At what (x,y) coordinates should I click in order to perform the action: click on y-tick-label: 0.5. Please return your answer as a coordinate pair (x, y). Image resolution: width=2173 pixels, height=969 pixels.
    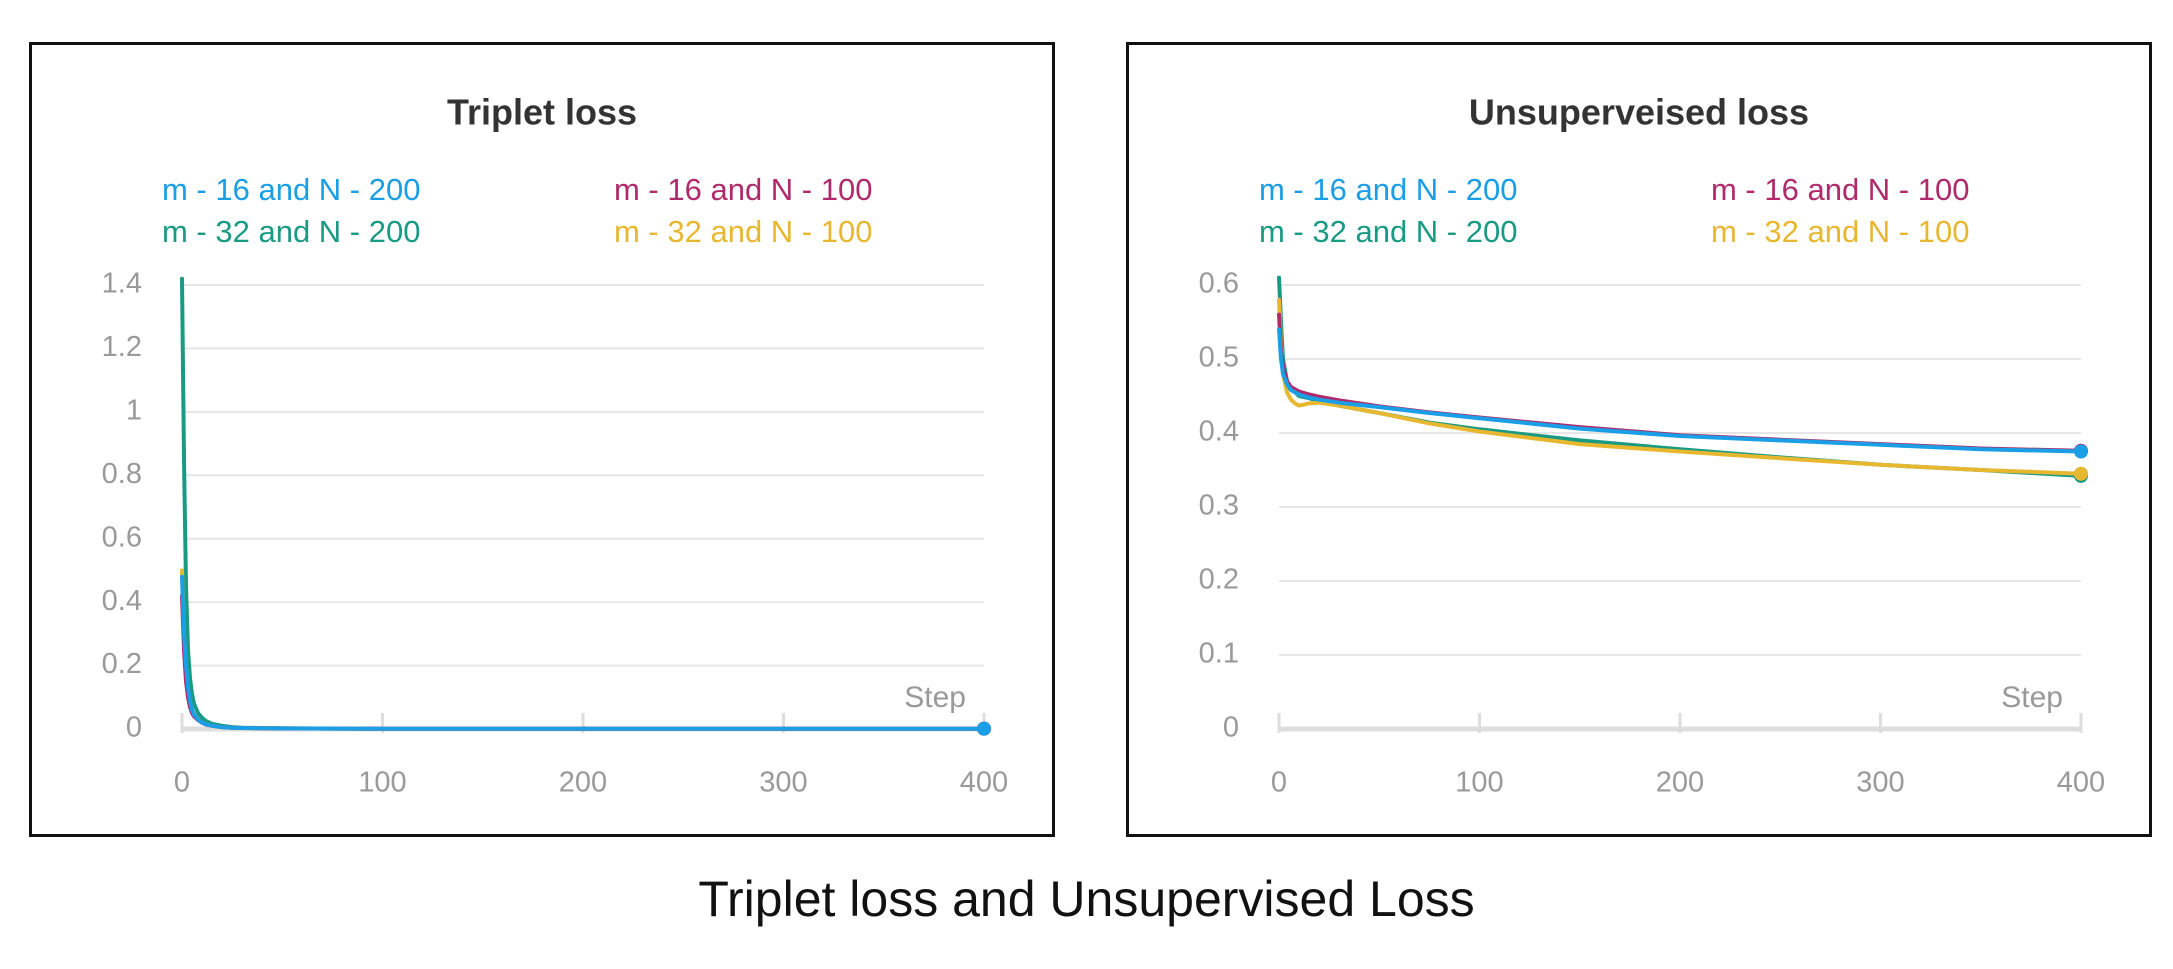
    Looking at the image, I should click on (1219, 358).